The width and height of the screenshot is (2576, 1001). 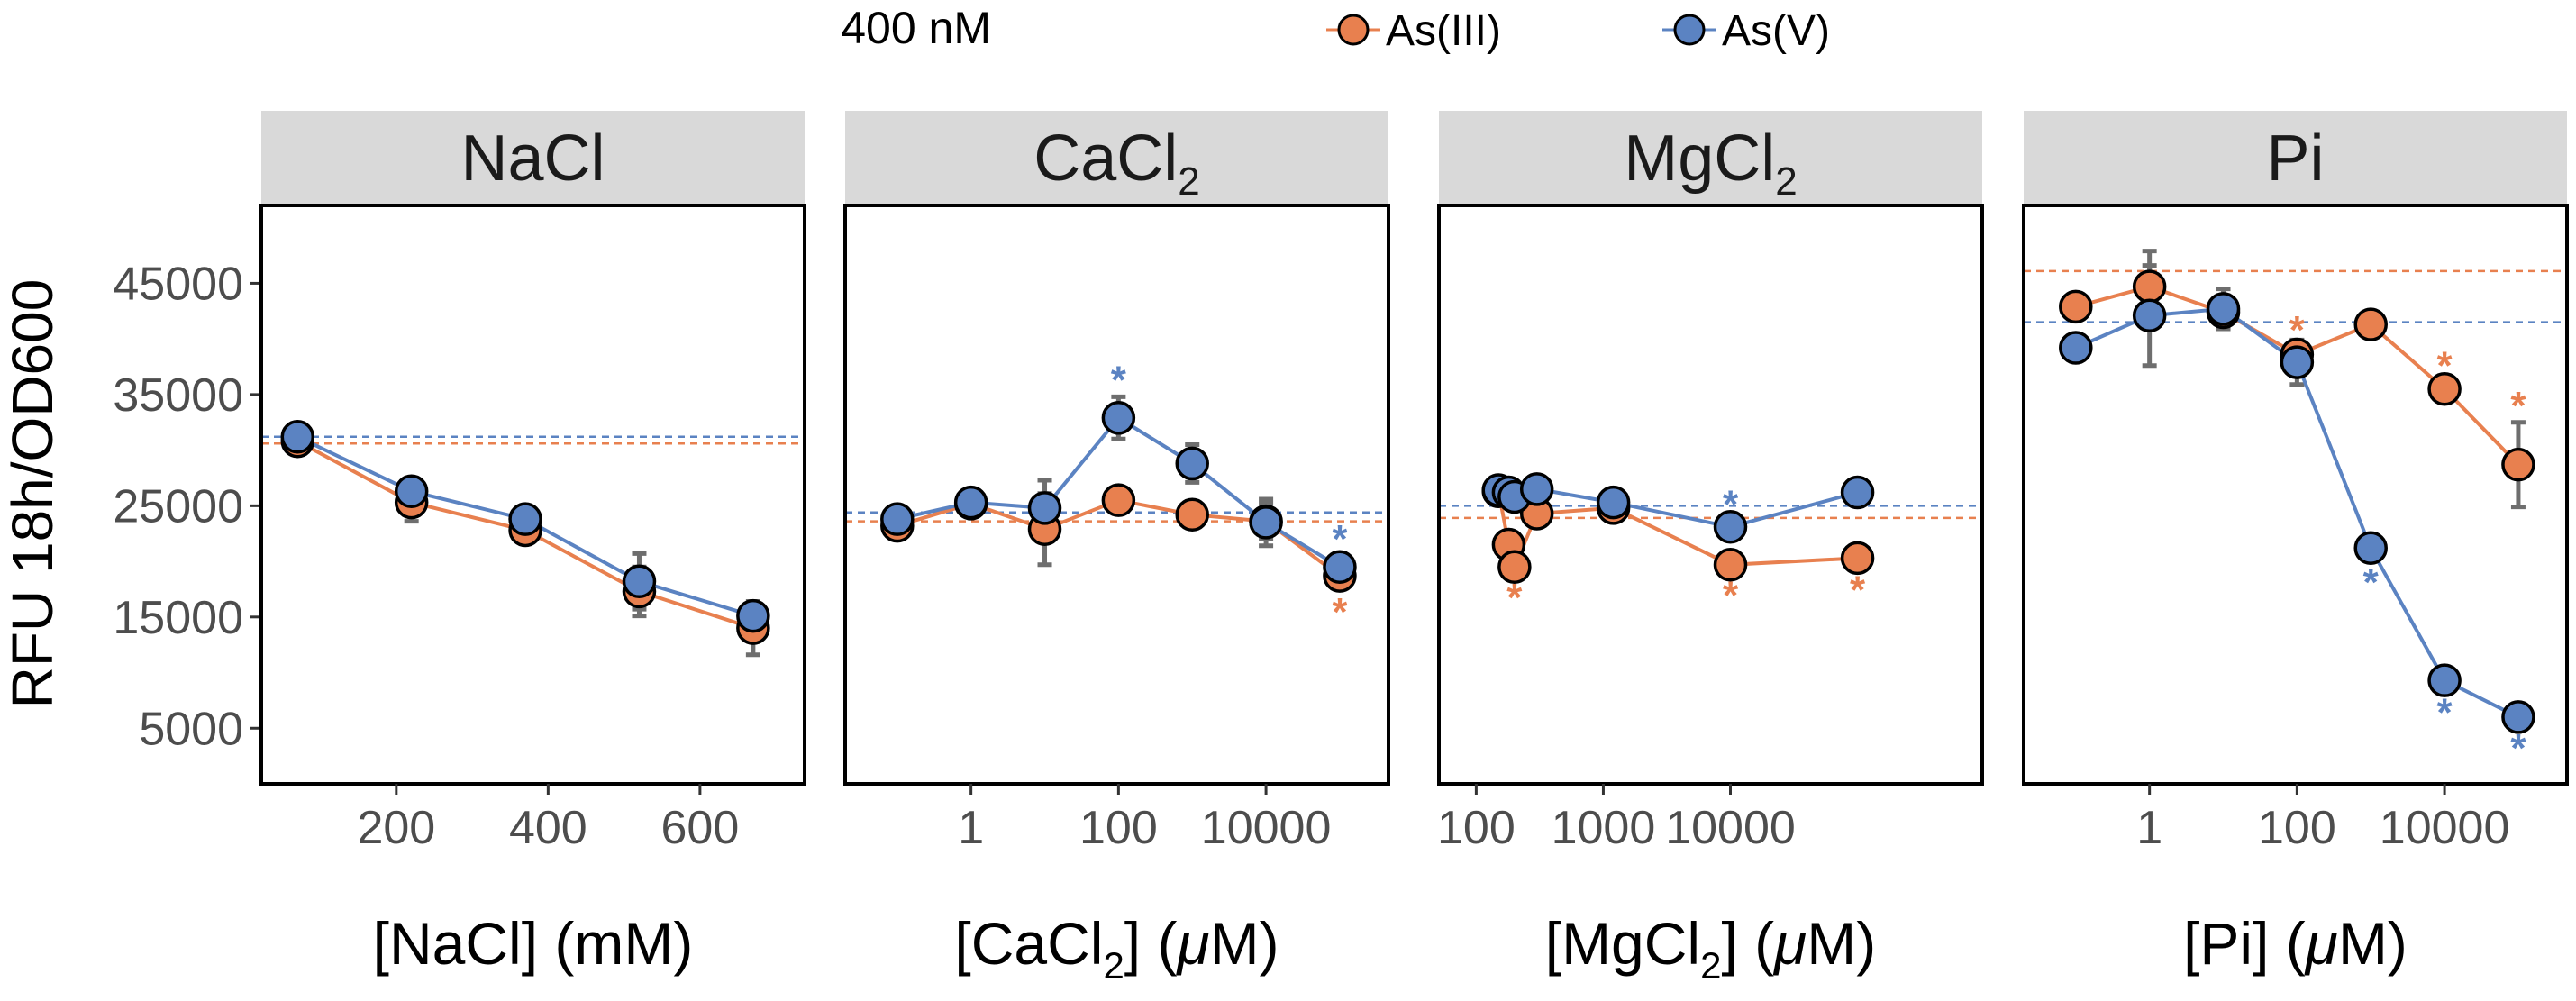 What do you see at coordinates (2226, 944) in the screenshot?
I see `x-title-pre: [Pi]` at bounding box center [2226, 944].